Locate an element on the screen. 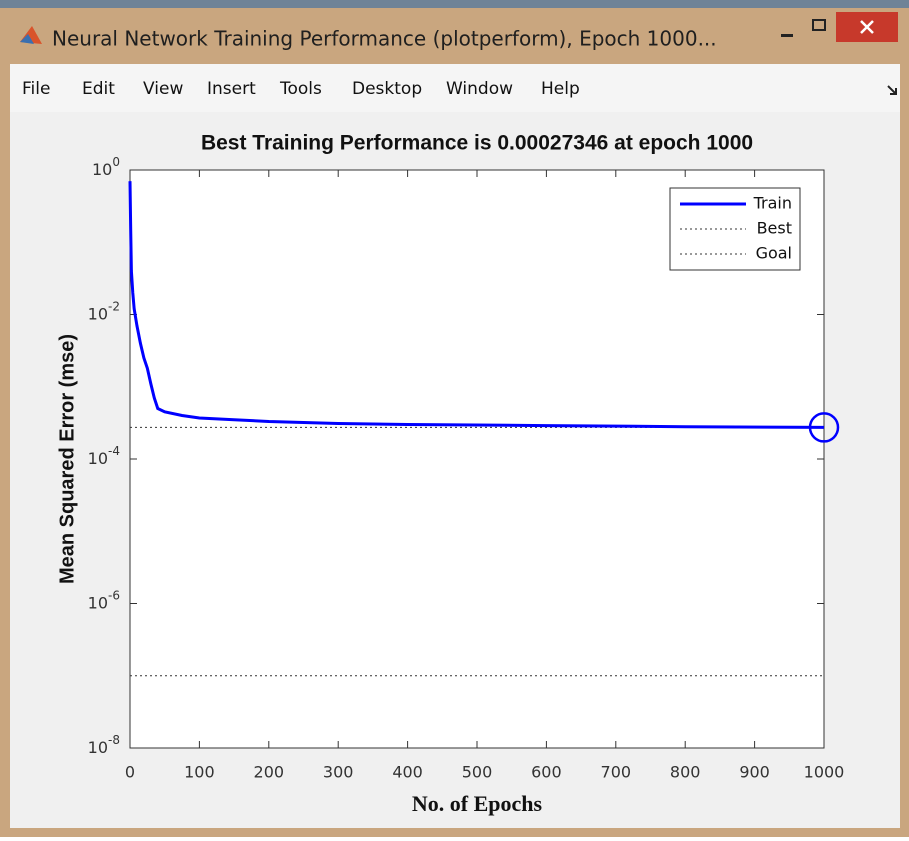 This screenshot has height=841, width=909. x-tick-label: 500 is located at coordinates (477, 772).